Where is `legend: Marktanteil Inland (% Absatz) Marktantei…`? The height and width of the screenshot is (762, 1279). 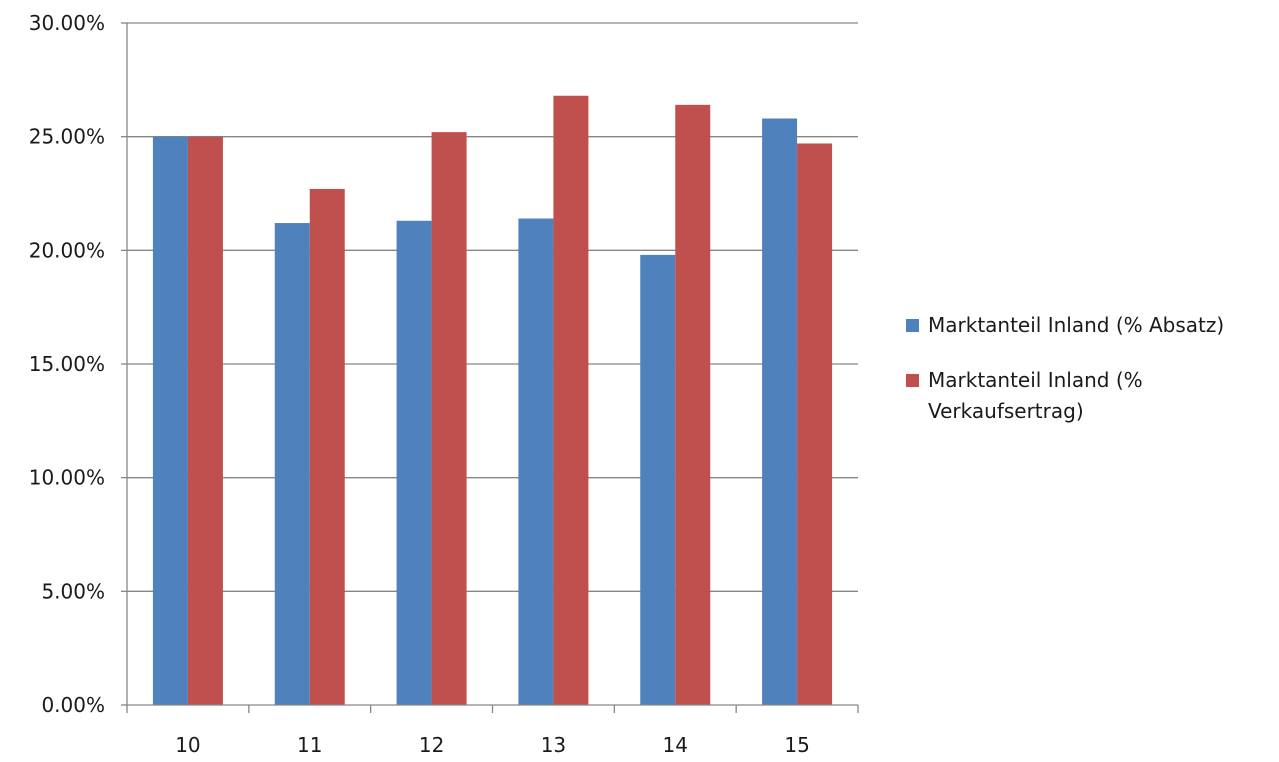
legend: Marktanteil Inland (% Absatz) Marktantei… is located at coordinates (1091, 380).